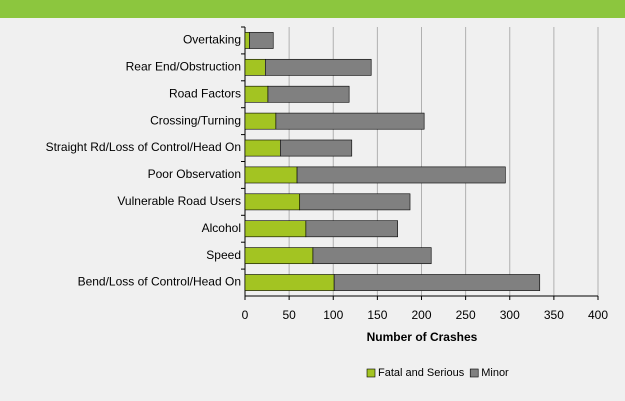 The width and height of the screenshot is (625, 401). I want to click on y-tick-label: Poor Observation, so click(194, 174).